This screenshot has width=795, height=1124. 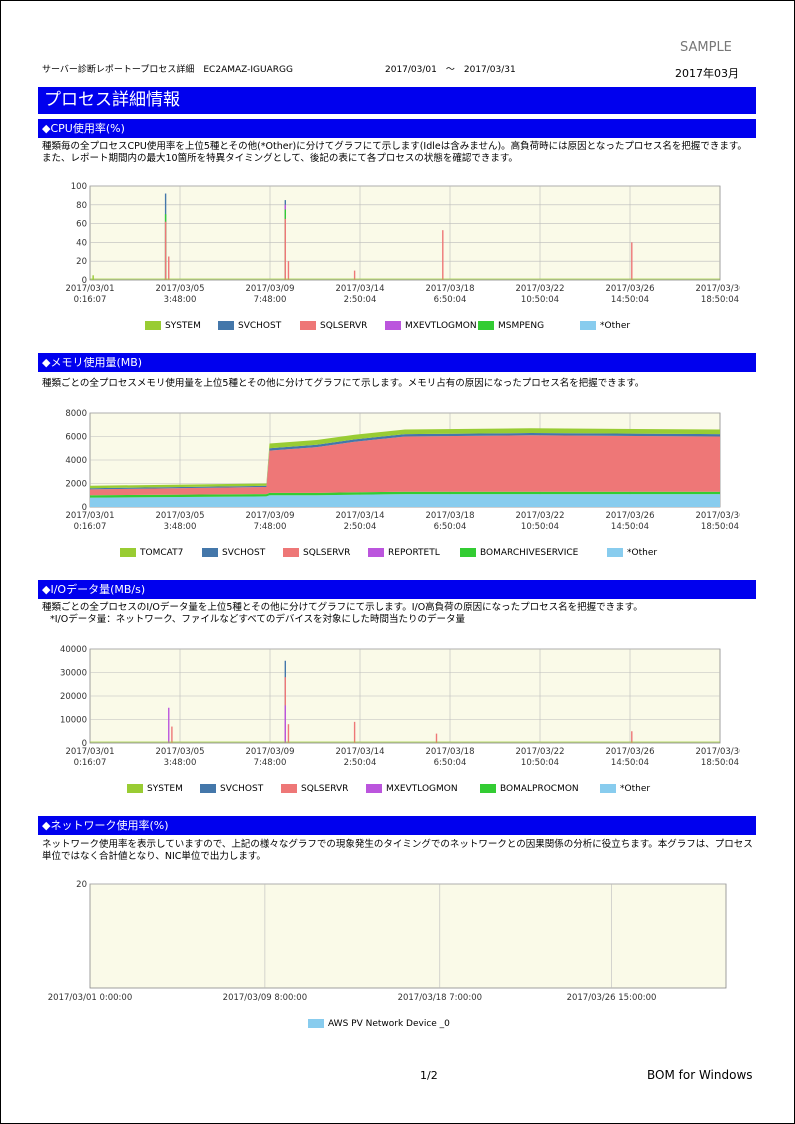 I want to click on cpu-section-heading: ◆CPU使用率(%), so click(x=397, y=128).